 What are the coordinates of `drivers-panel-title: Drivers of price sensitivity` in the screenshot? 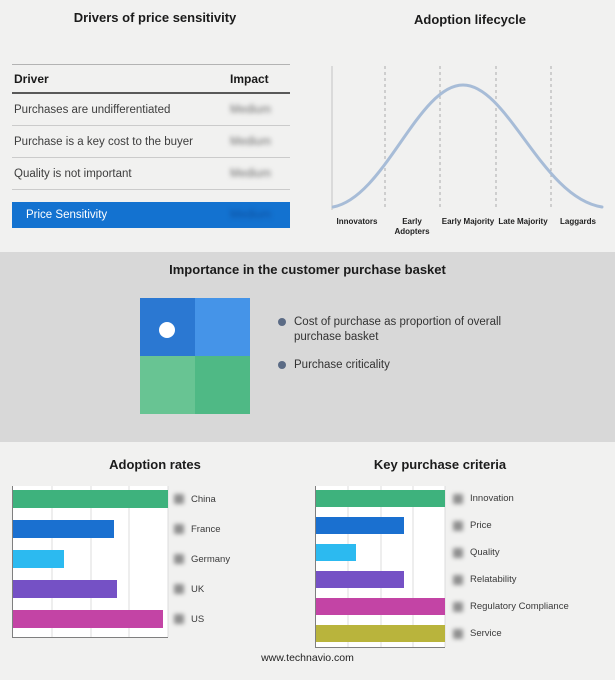 It's located at (155, 17).